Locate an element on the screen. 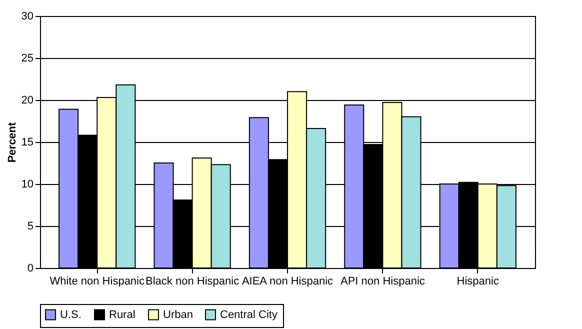 The image size is (582, 329). legend-label: Urban is located at coordinates (178, 314).